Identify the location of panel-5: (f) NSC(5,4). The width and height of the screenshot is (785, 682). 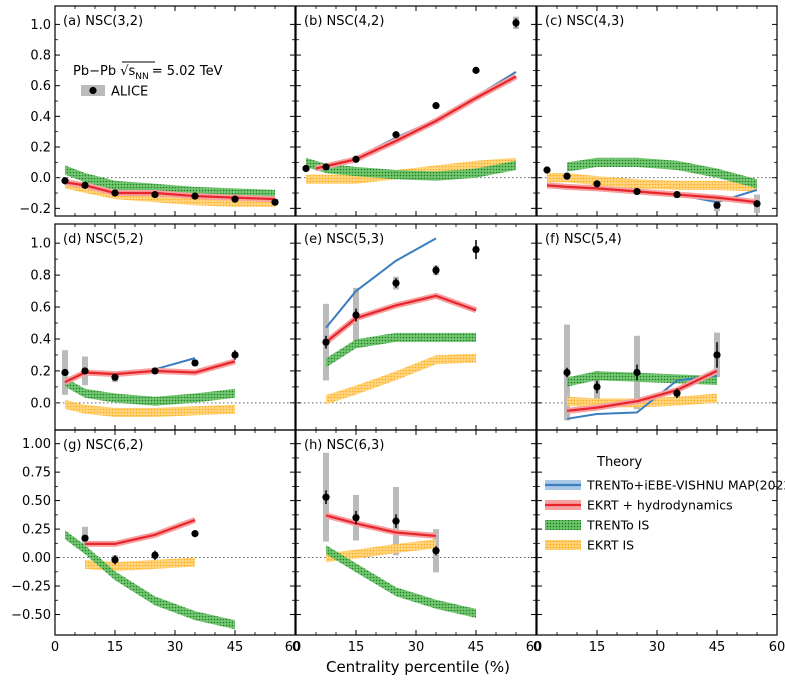
(657, 326).